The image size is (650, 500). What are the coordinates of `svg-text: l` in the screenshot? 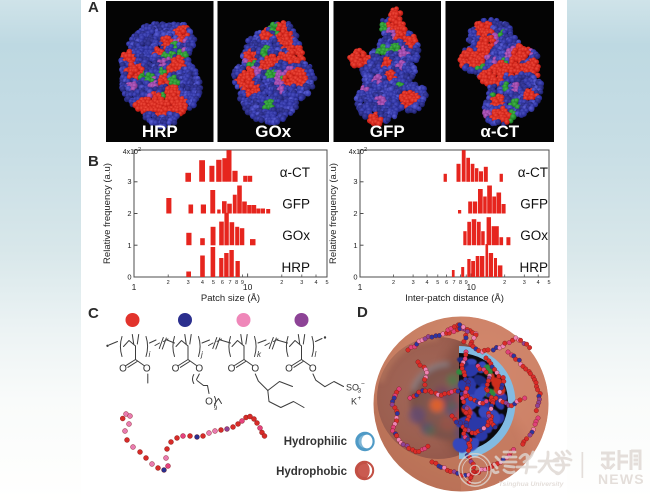 It's located at (316, 354).